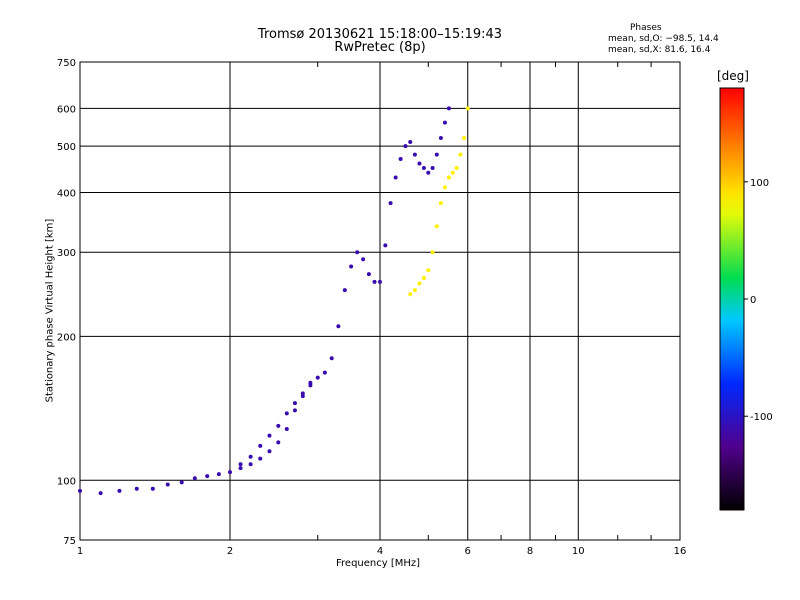  I want to click on stats-o-mode: mean, sd,O: −98.5, 14.4, so click(663, 39).